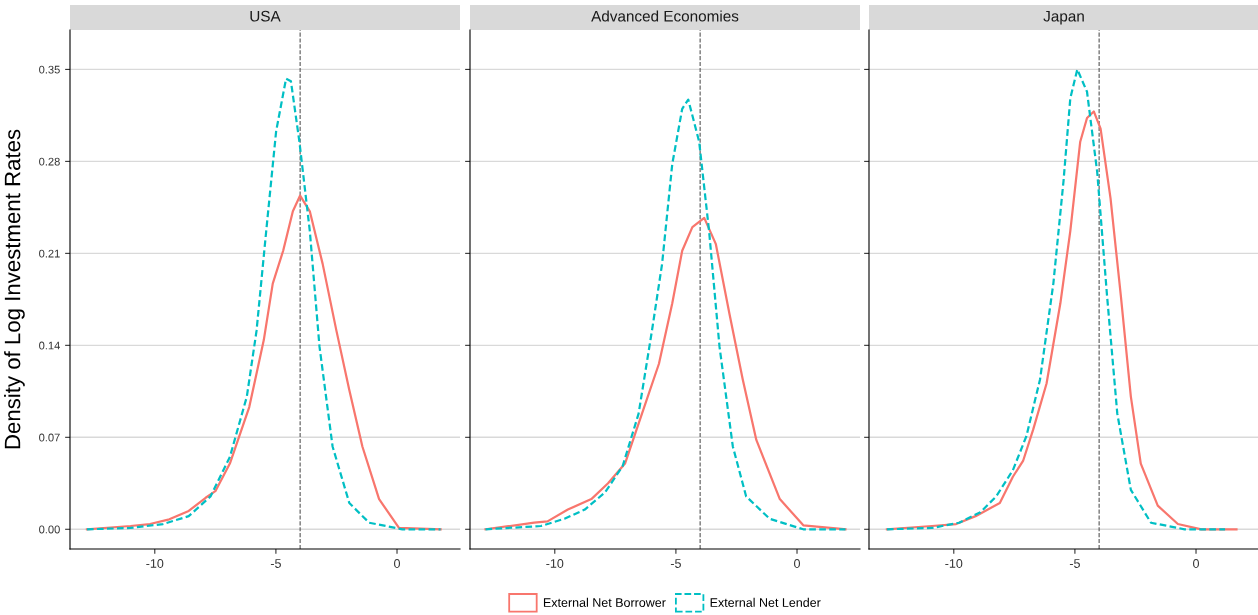 The image size is (1258, 615). I want to click on y-tick-label: 0.07, so click(49, 437).